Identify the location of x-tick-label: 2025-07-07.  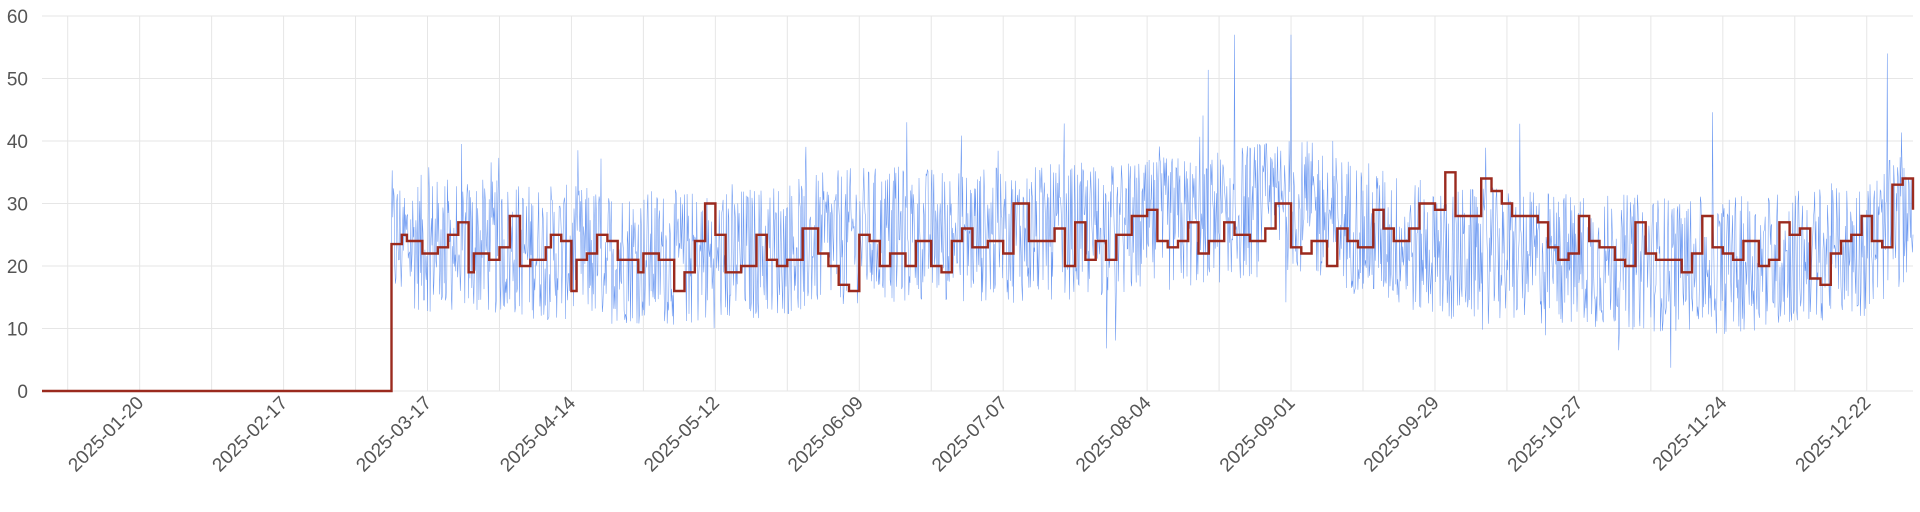
(970, 435).